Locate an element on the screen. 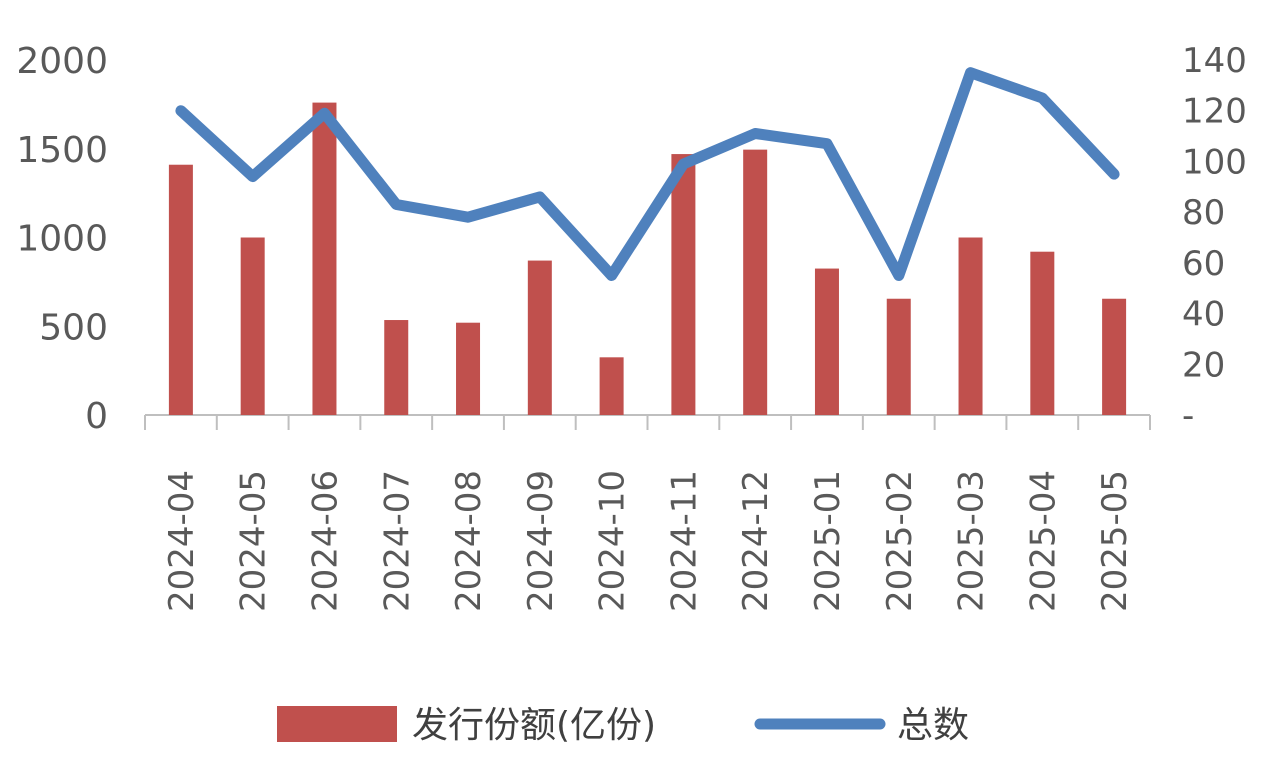 Image resolution: width=1266 pixels, height=765 pixels. right-axis-tick-label: 100 is located at coordinates (1214, 162).